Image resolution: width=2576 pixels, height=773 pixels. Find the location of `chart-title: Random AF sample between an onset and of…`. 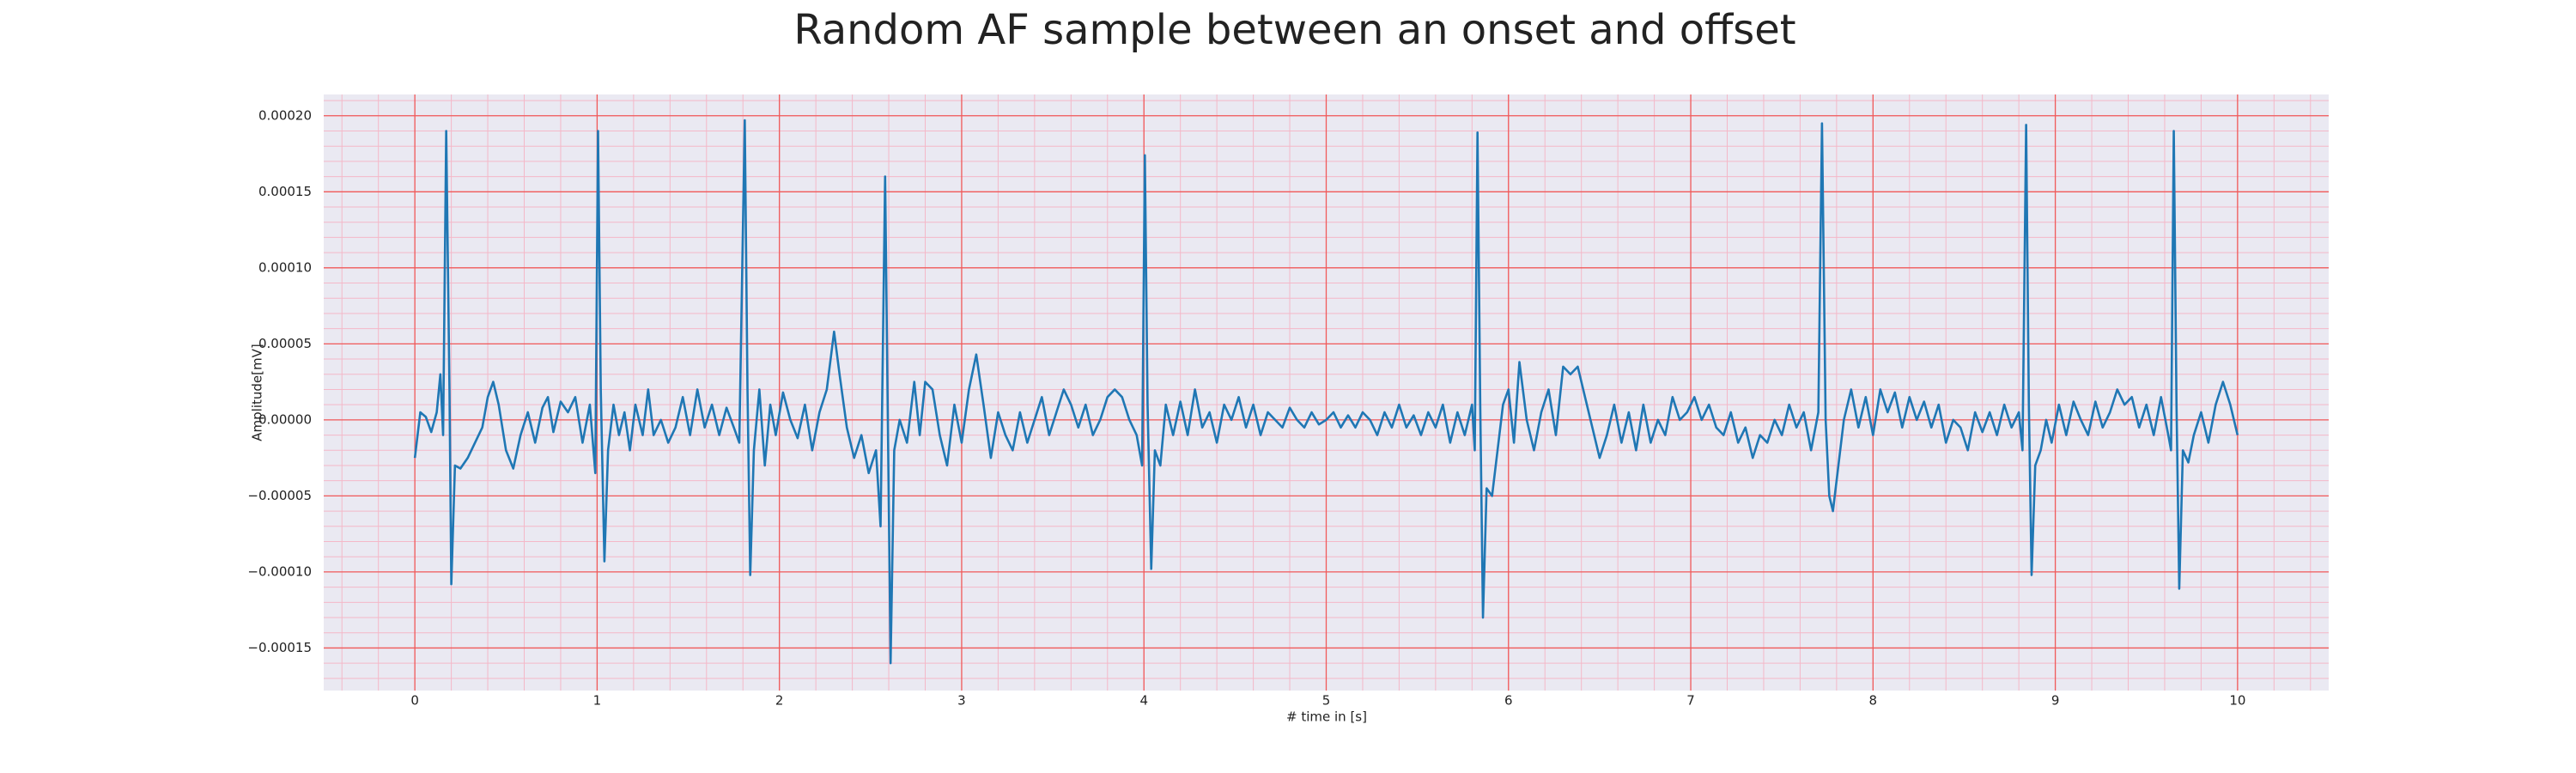

chart-title: Random AF sample between an onset and of… is located at coordinates (1294, 30).